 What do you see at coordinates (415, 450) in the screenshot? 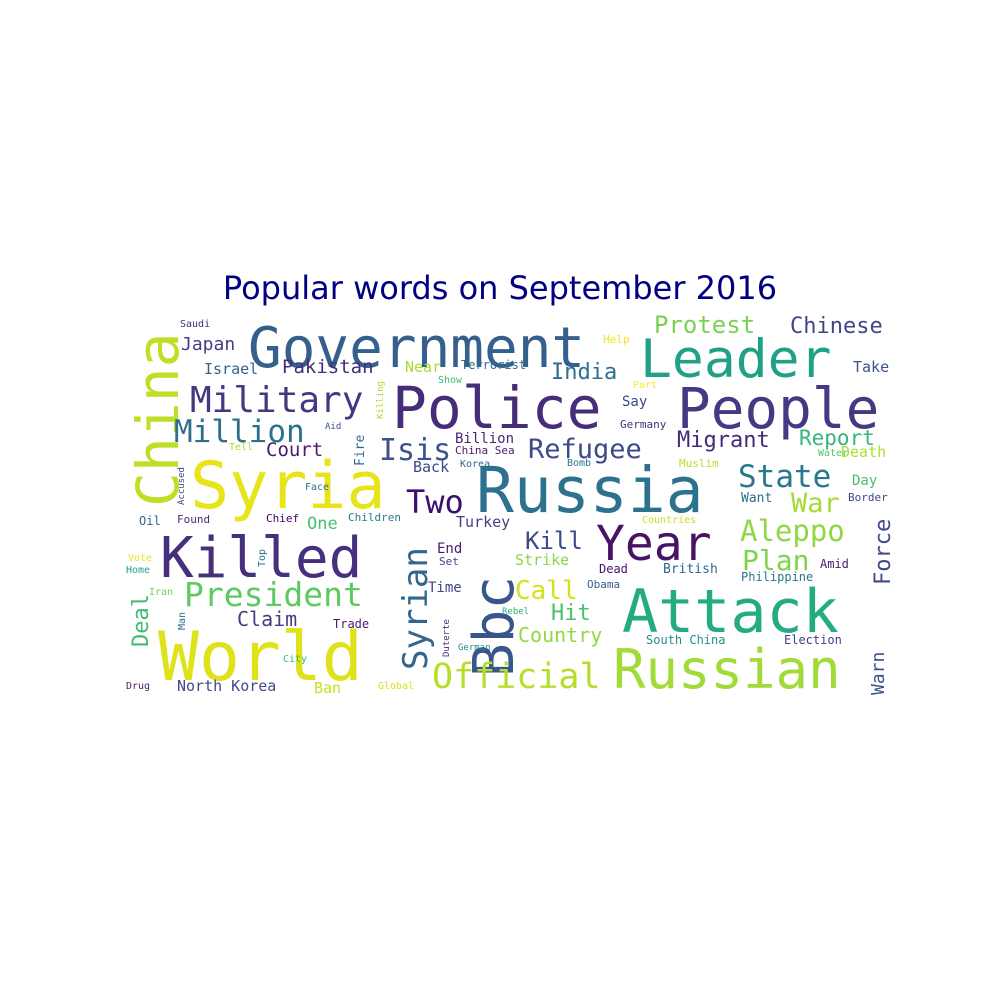
I see `word-isis: Isis` at bounding box center [415, 450].